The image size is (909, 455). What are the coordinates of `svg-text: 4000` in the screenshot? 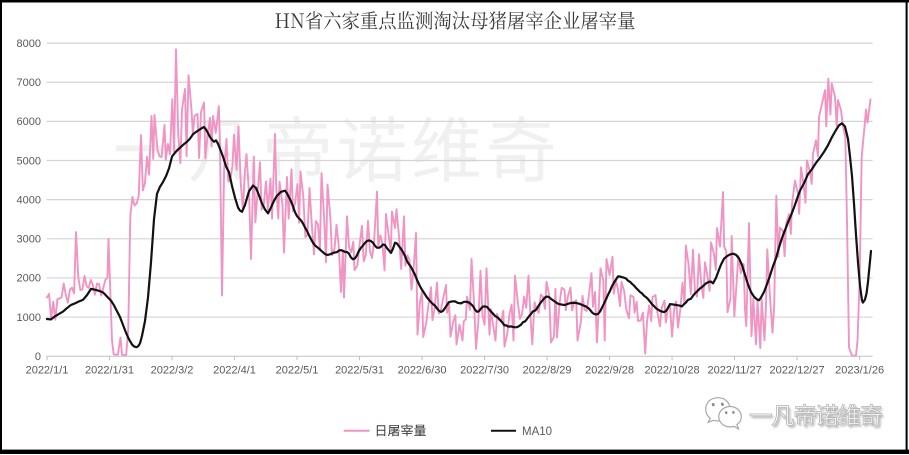 It's located at (29, 200).